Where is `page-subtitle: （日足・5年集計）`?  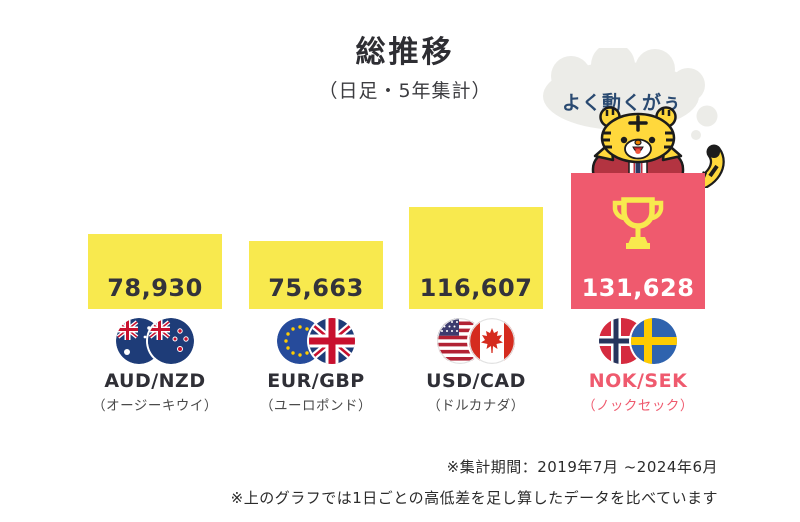 page-subtitle: （日足・5年集計） is located at coordinates (405, 91).